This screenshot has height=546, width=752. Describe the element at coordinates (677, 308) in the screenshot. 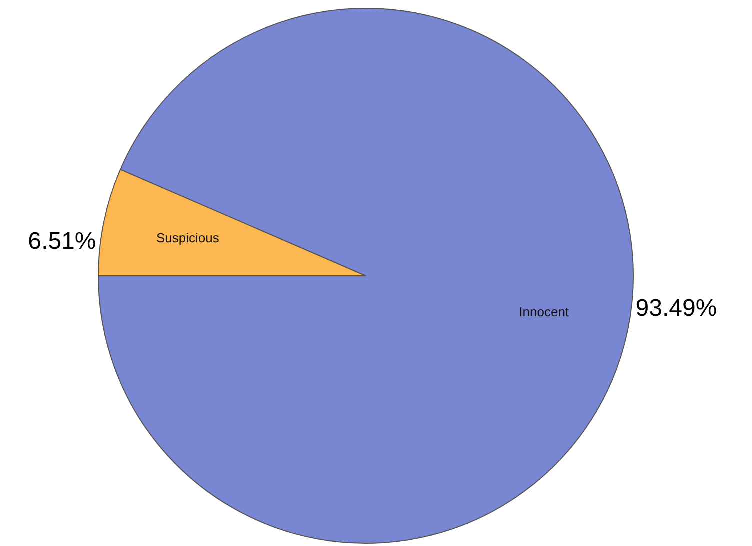

I see `data-label: 93.49%` at that location.